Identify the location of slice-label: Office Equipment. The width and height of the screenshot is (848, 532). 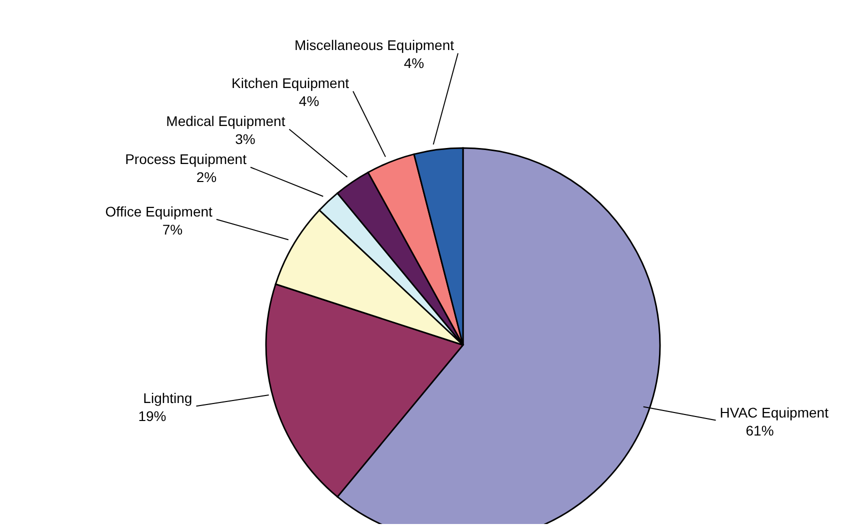
(159, 211).